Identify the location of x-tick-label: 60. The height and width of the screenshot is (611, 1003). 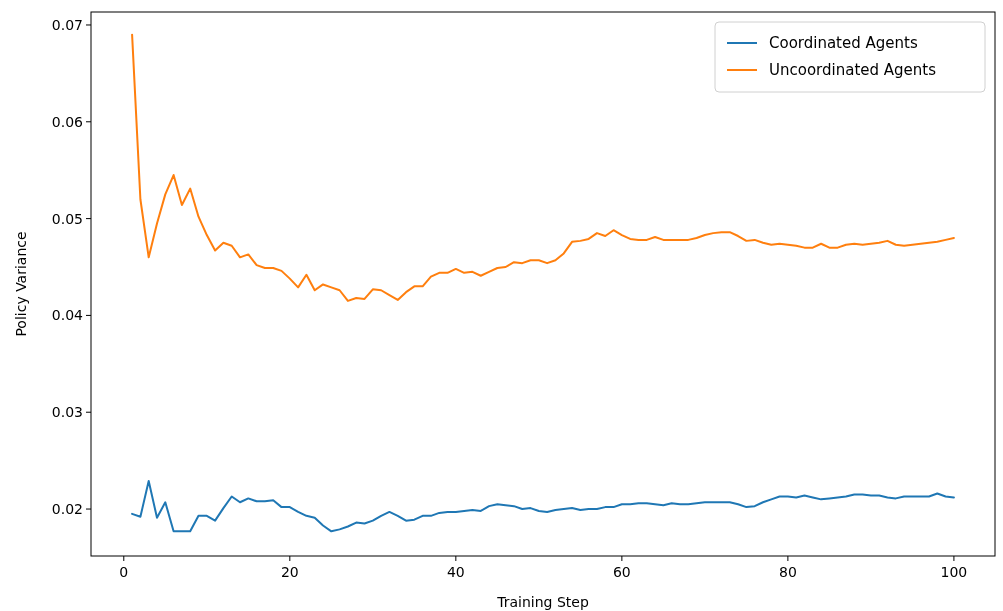
(621, 572).